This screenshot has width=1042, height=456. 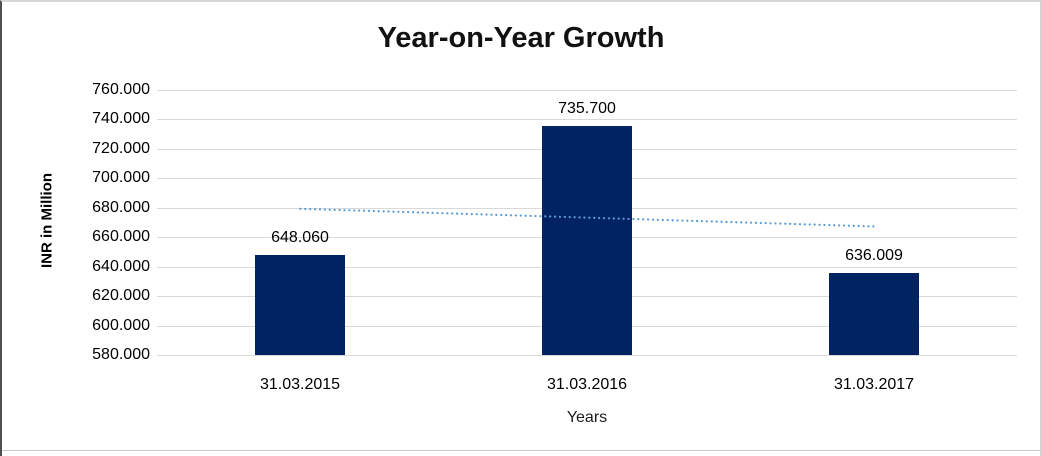 I want to click on x-tick-label: 31.03.2016, so click(x=587, y=384).